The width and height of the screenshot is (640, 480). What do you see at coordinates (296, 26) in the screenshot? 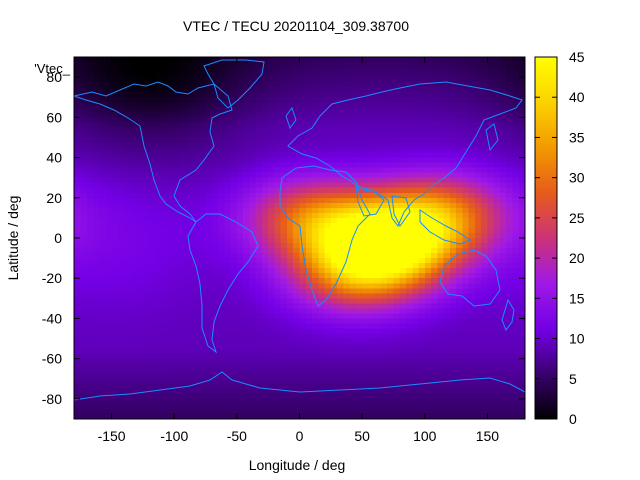
I see `chart-title: VTEC / TECU 20201104_309.38700` at bounding box center [296, 26].